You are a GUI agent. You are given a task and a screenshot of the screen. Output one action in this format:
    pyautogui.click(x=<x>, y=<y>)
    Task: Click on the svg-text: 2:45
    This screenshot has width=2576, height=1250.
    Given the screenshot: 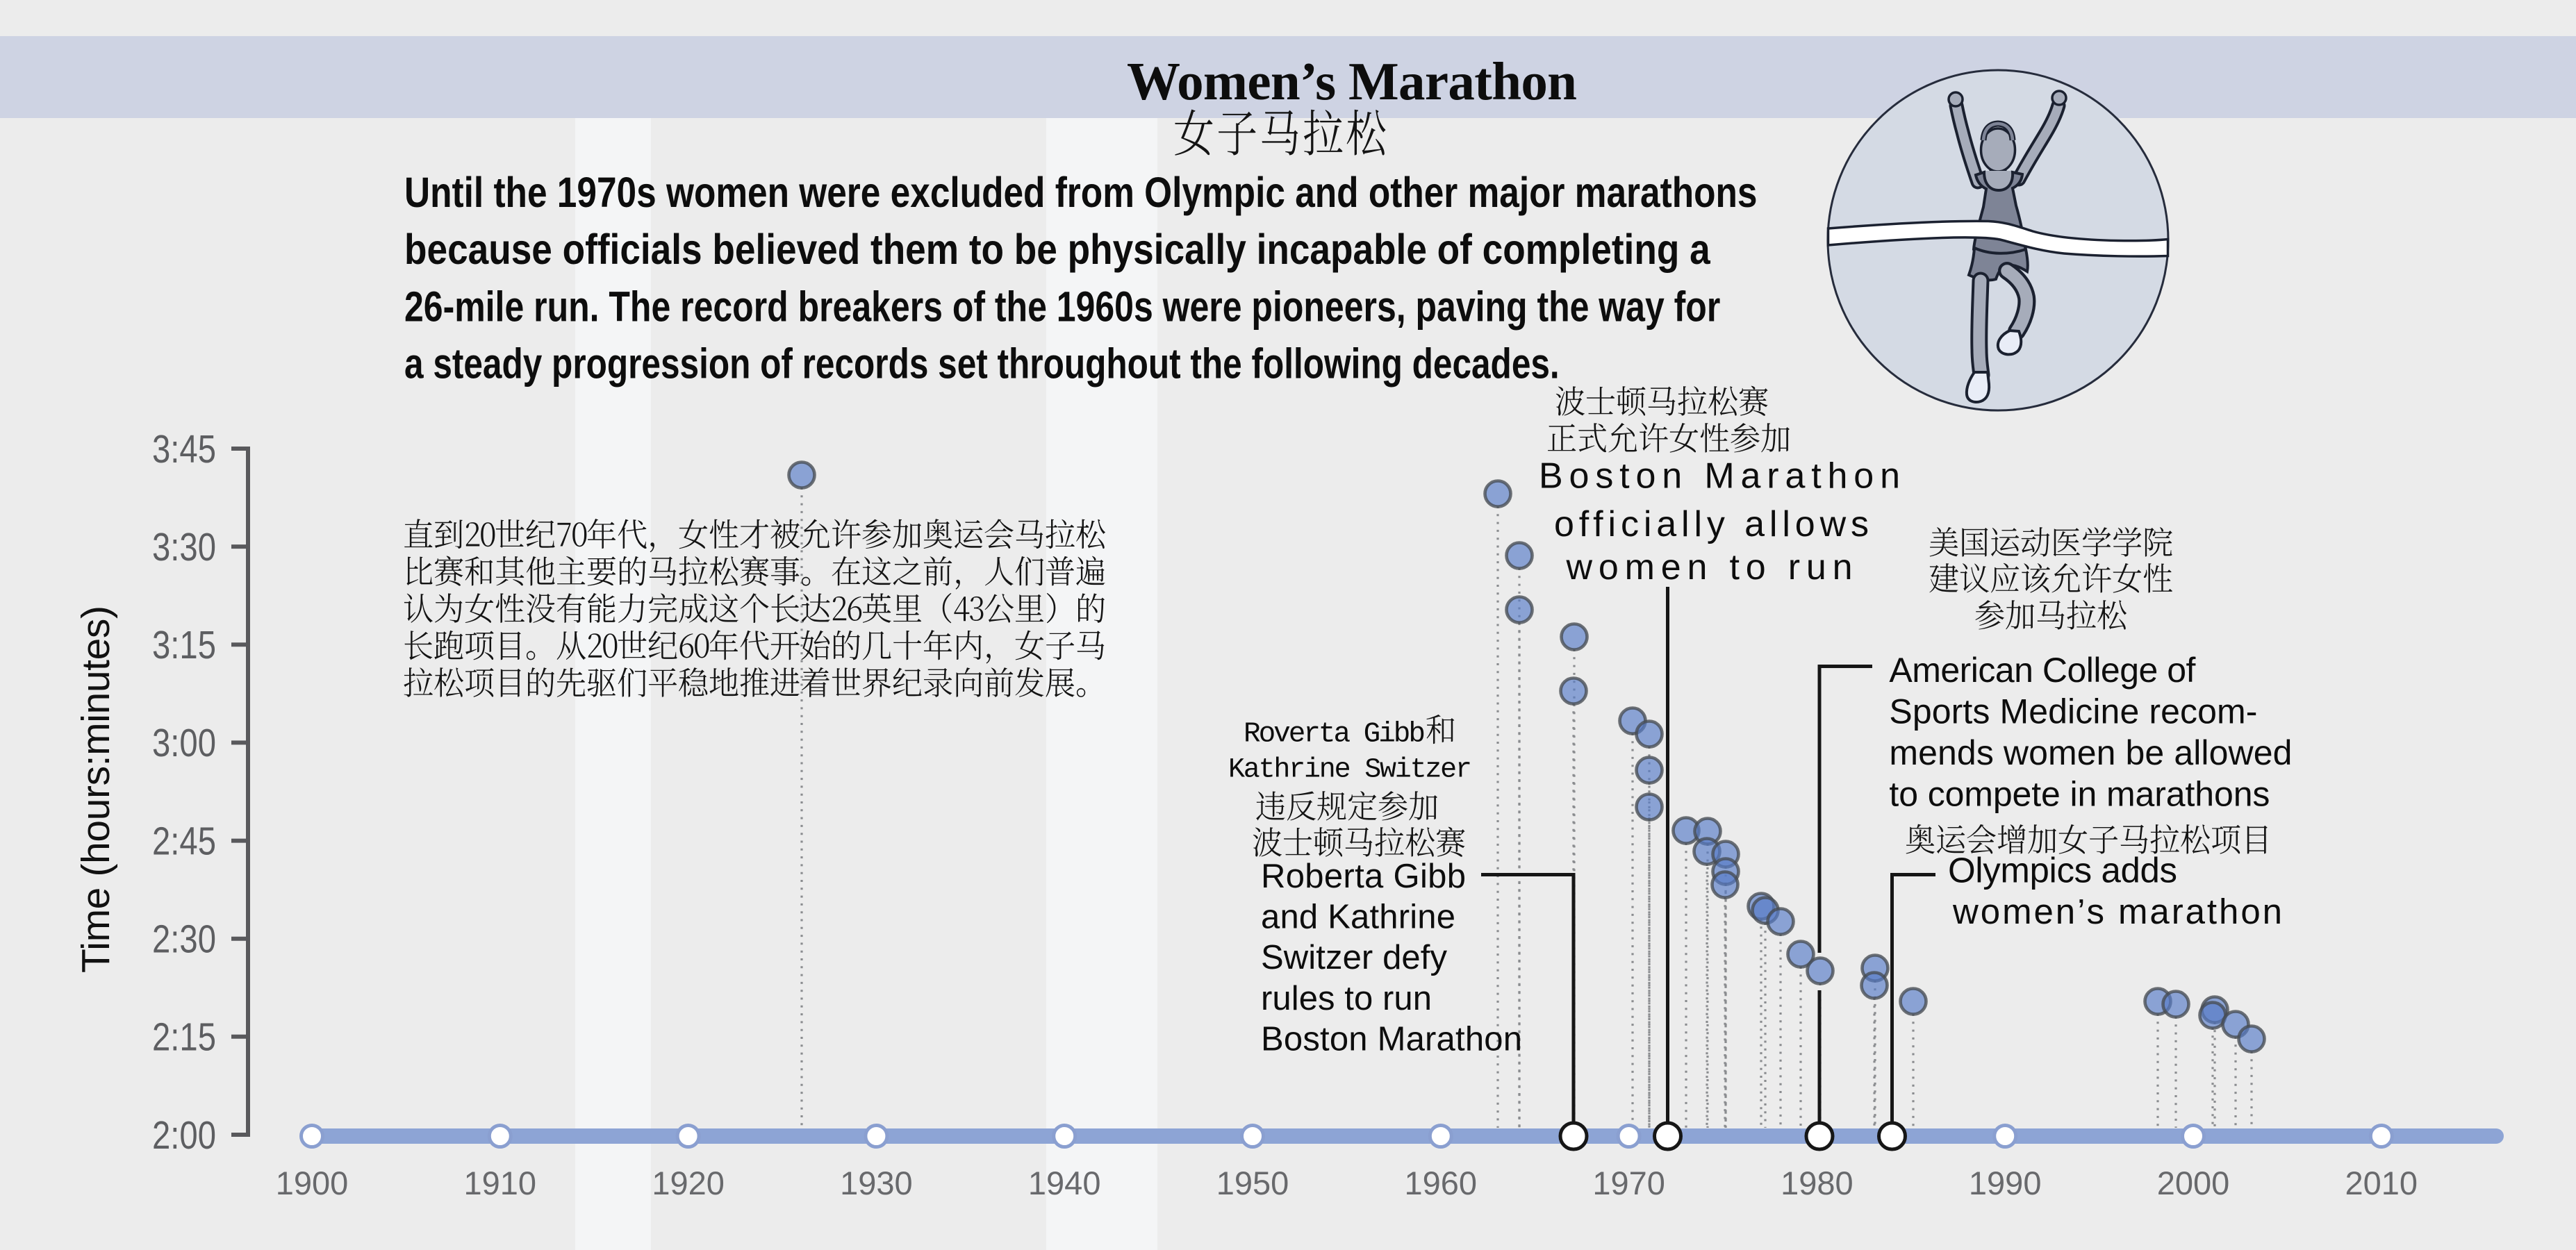 What is the action you would take?
    pyautogui.click(x=184, y=841)
    